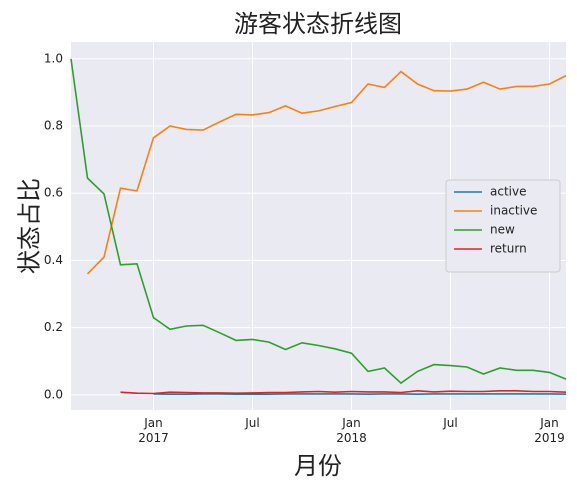 This screenshot has width=577, height=490. I want to click on y-tick-label: 1.0, so click(53, 58).